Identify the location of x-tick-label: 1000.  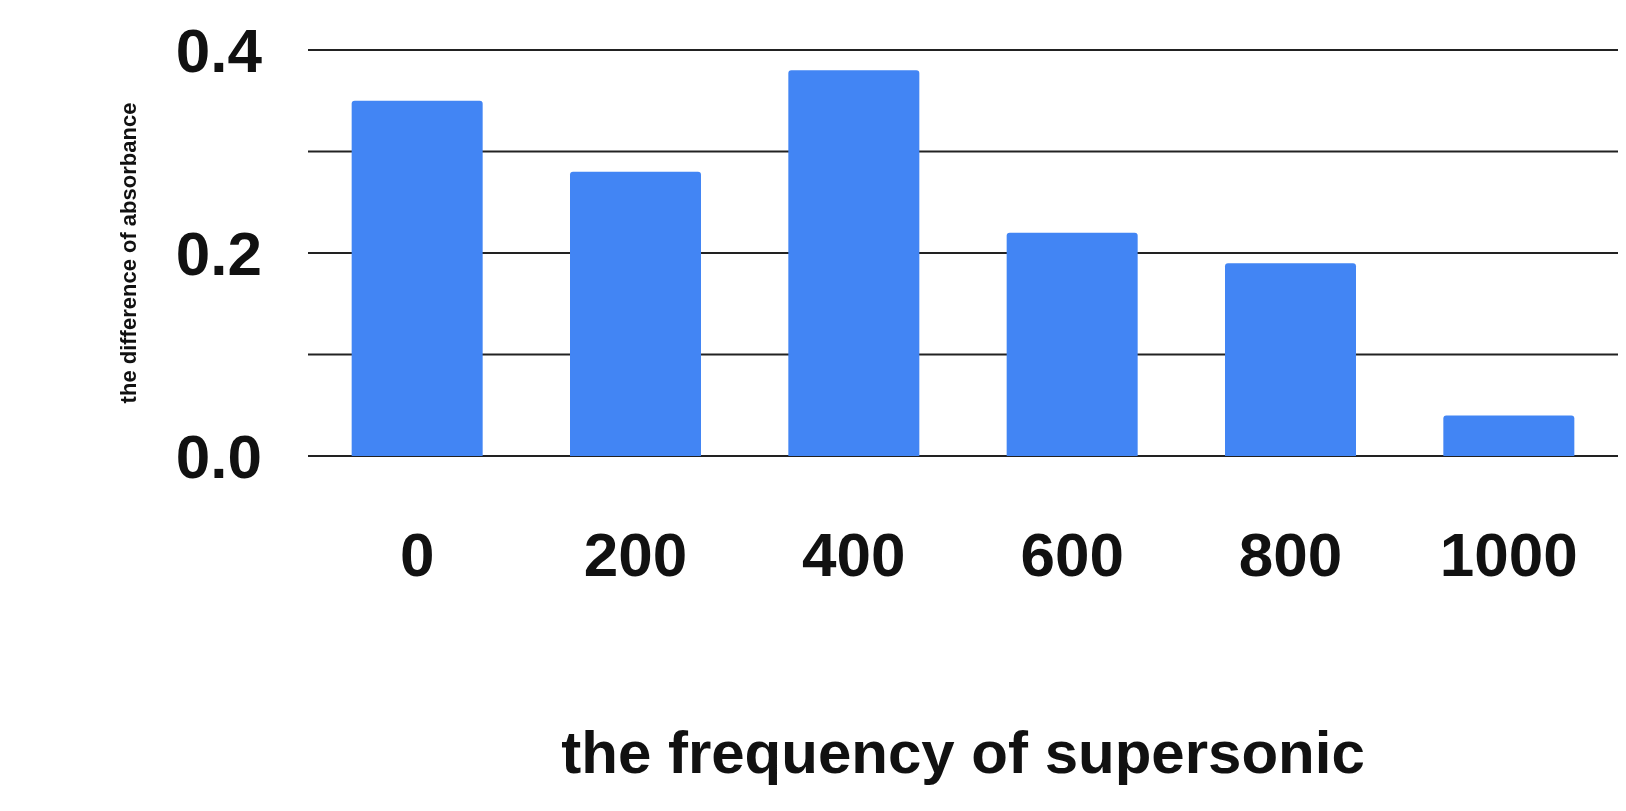
(1508, 555).